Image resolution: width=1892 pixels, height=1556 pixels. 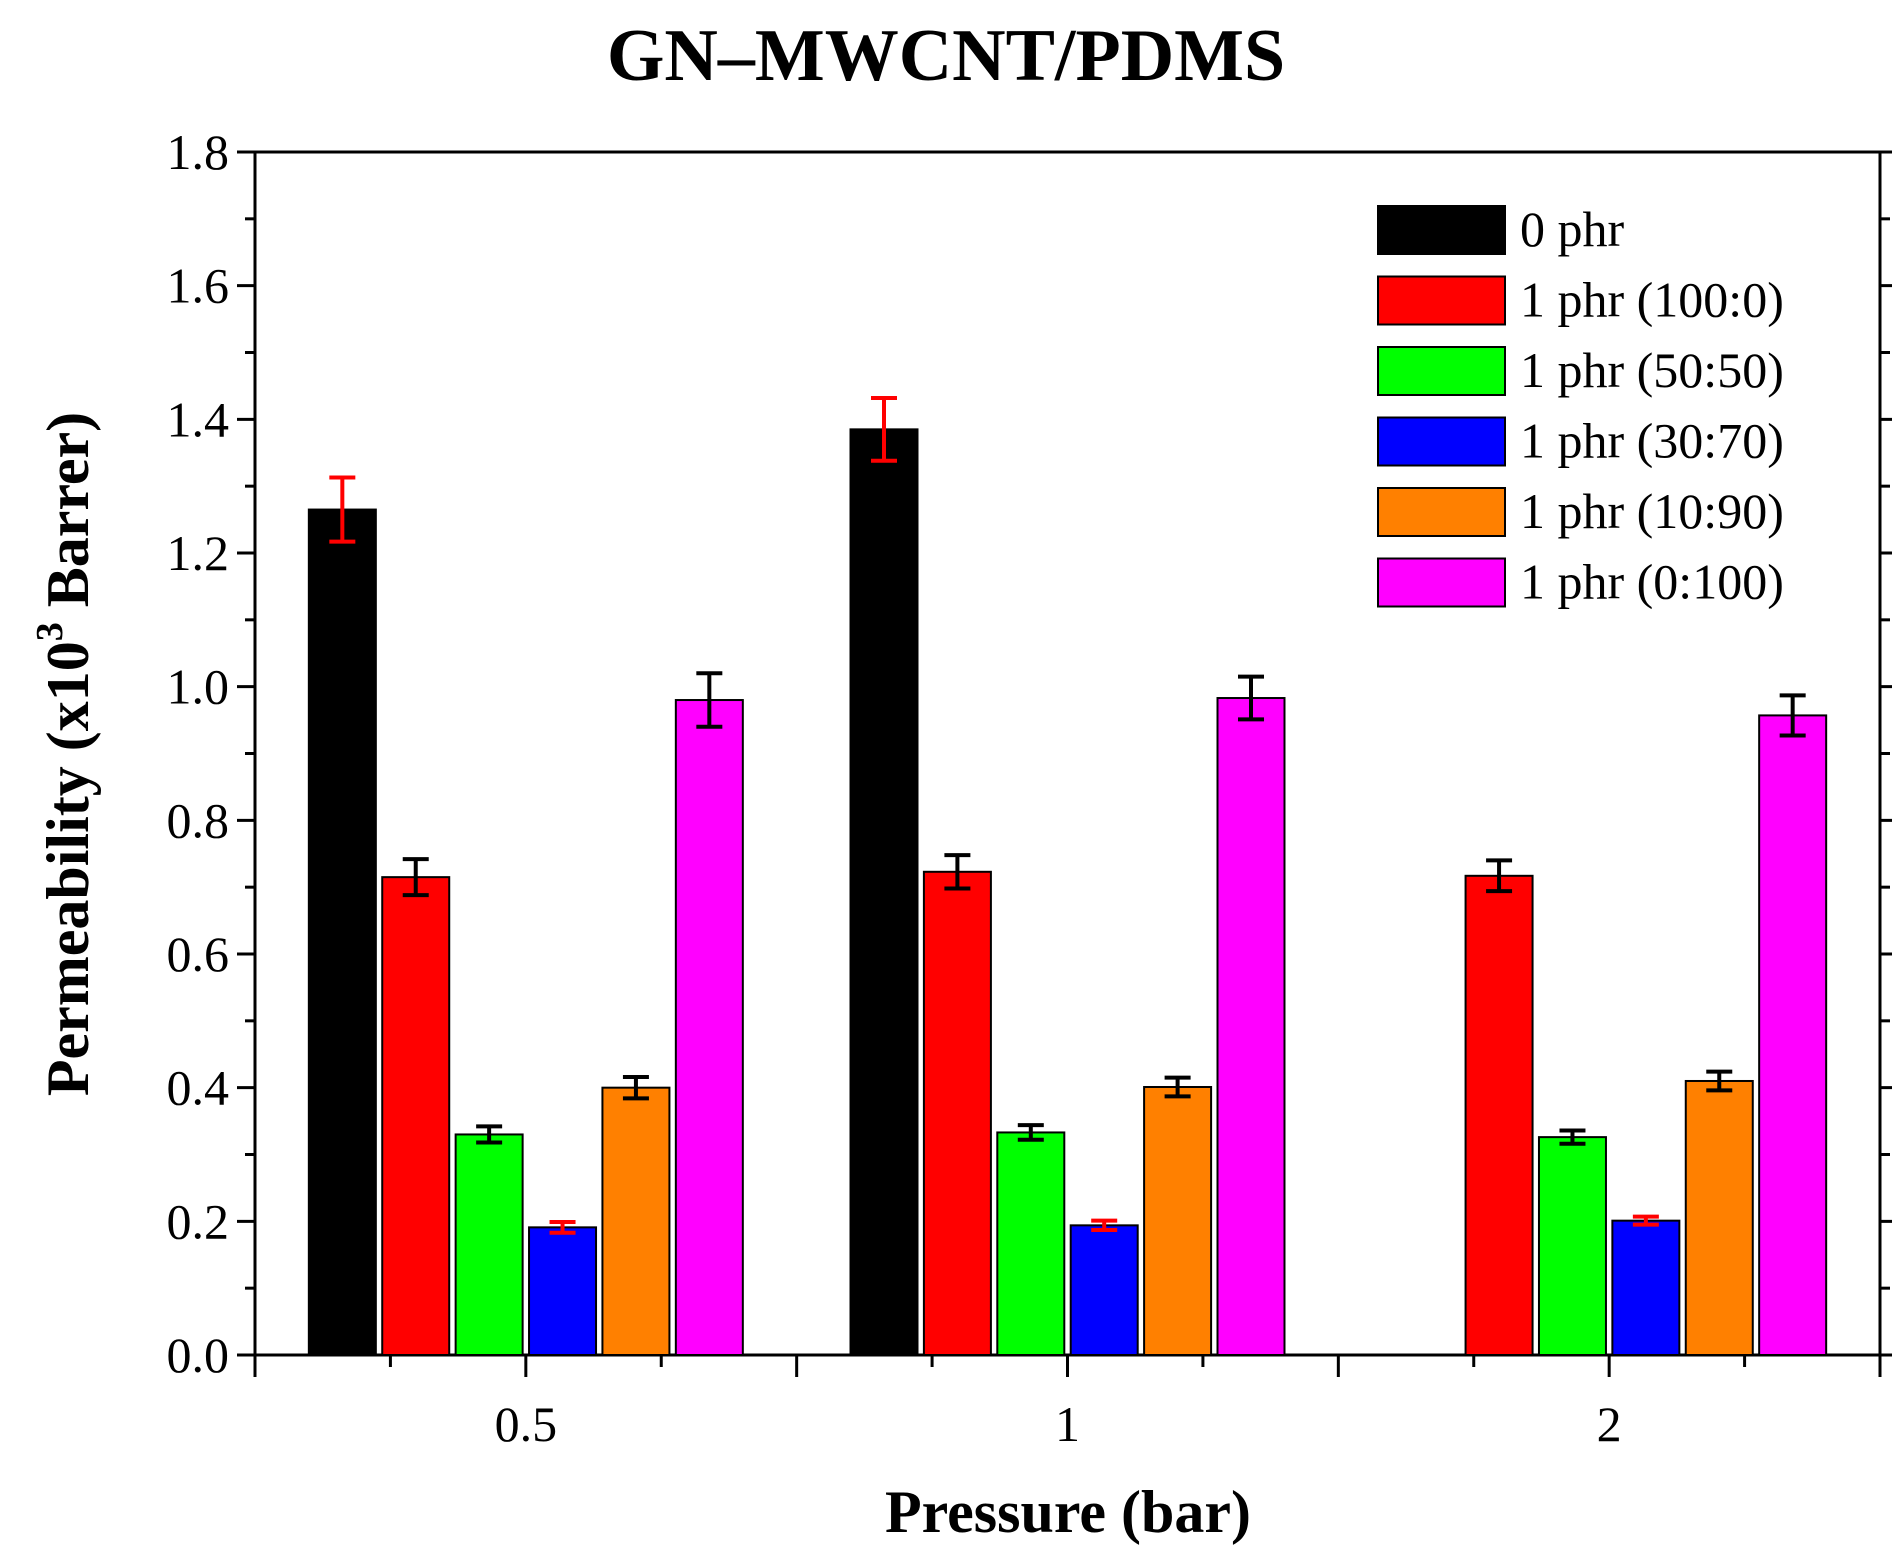 What do you see at coordinates (1572, 229) in the screenshot?
I see `legend-label: 0 phr` at bounding box center [1572, 229].